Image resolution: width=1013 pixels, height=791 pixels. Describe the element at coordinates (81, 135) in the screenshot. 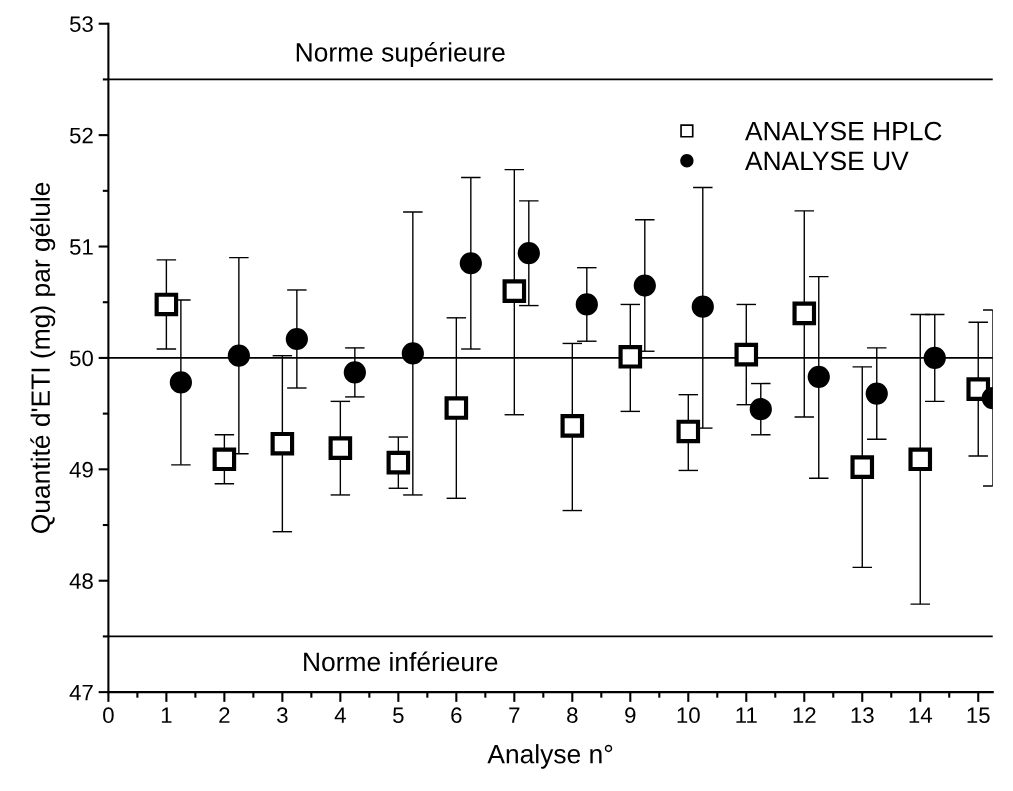

I see `y-tick-label: 52` at that location.